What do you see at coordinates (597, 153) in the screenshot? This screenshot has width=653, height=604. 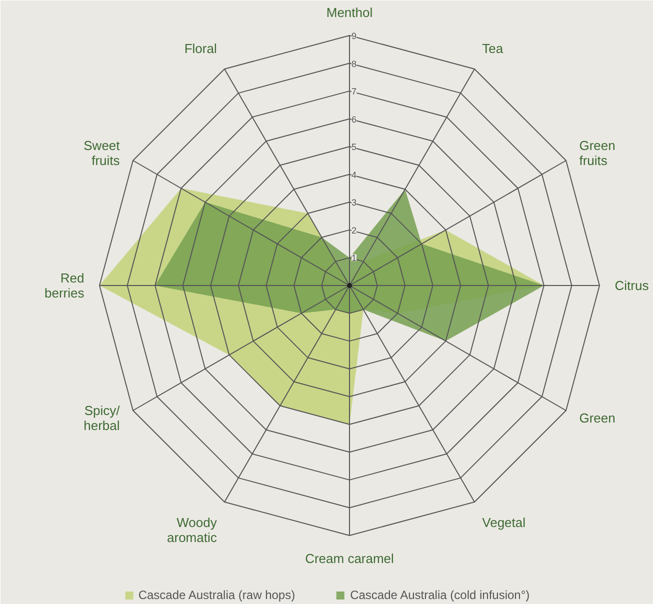 I see `spoke-label: Green fruits` at bounding box center [597, 153].